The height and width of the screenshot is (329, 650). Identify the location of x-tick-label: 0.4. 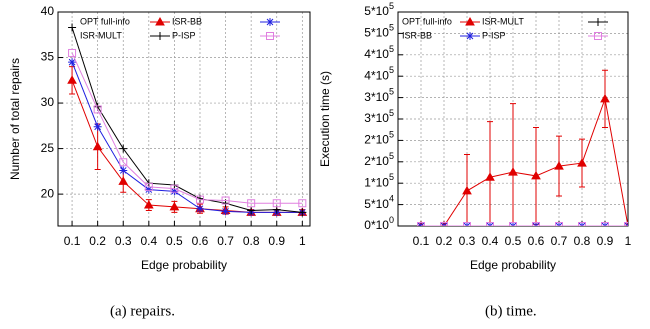
(490, 241).